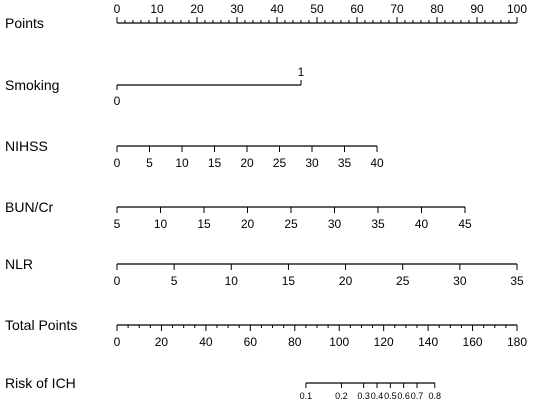 The image size is (536, 404). Describe the element at coordinates (29, 207) in the screenshot. I see `row-label-bun-cr: BUN/Cr` at that location.